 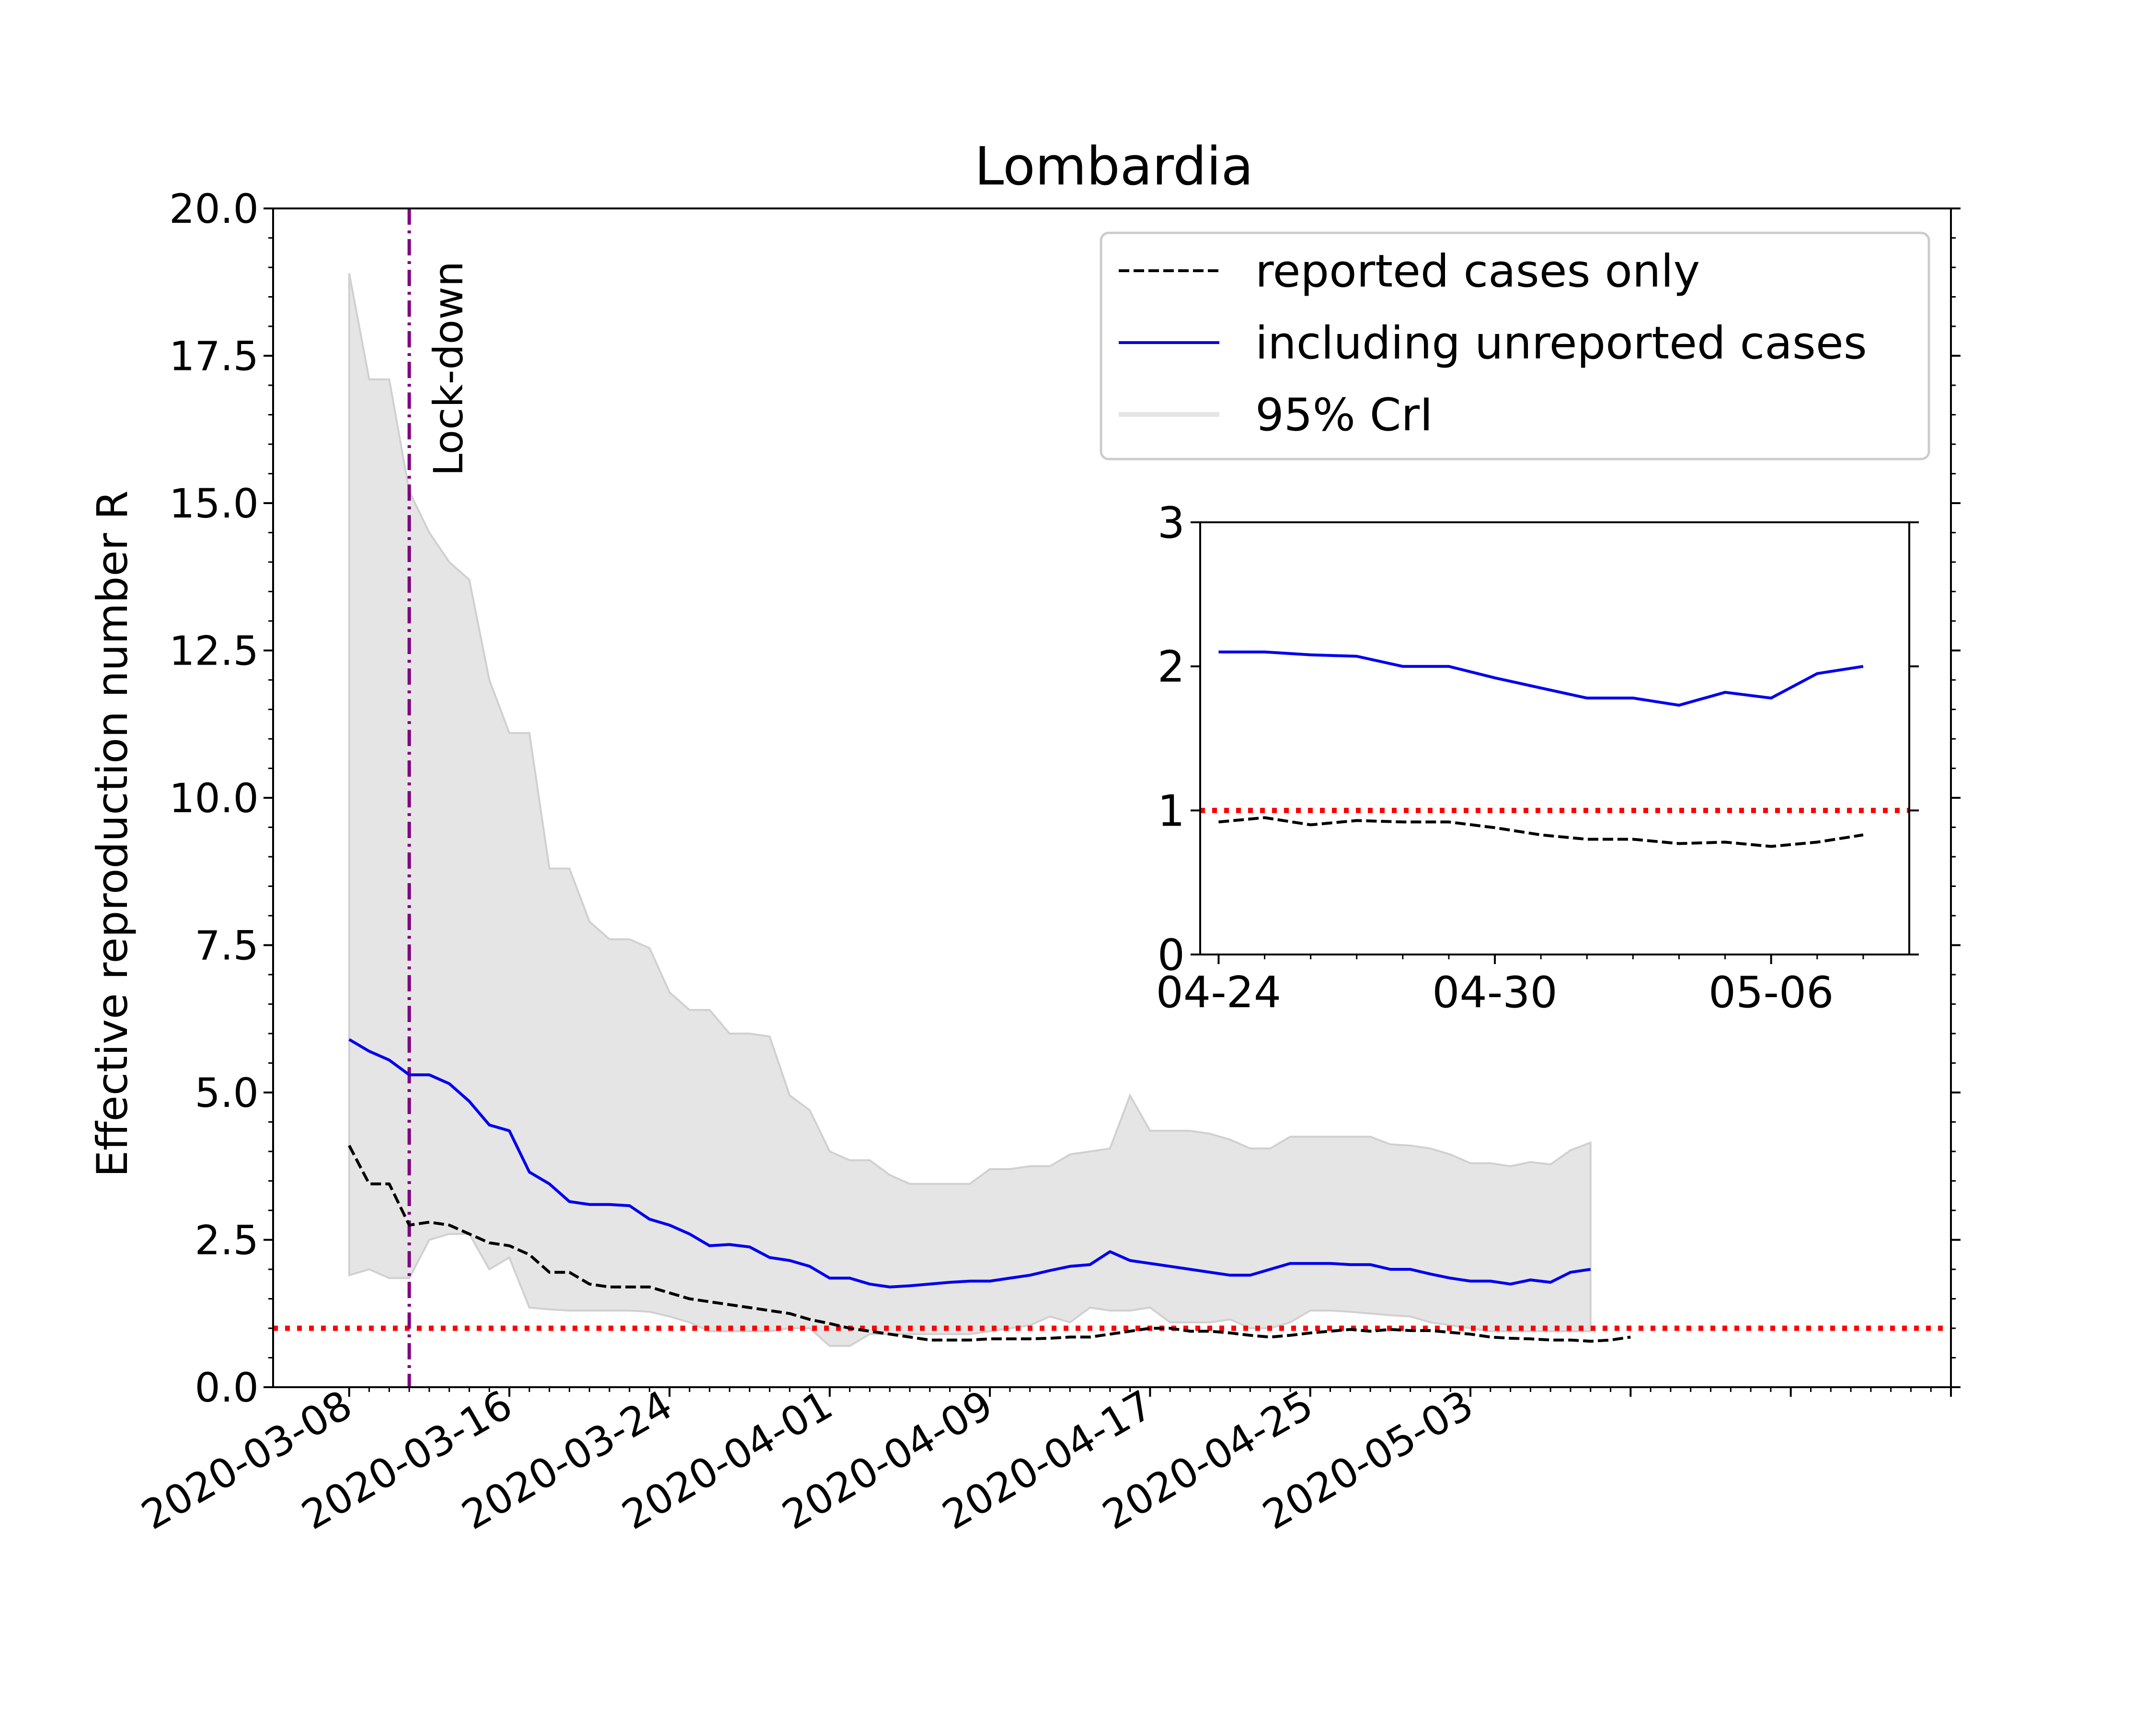 I want to click on y-tick-label: 17.5, so click(x=214, y=356).